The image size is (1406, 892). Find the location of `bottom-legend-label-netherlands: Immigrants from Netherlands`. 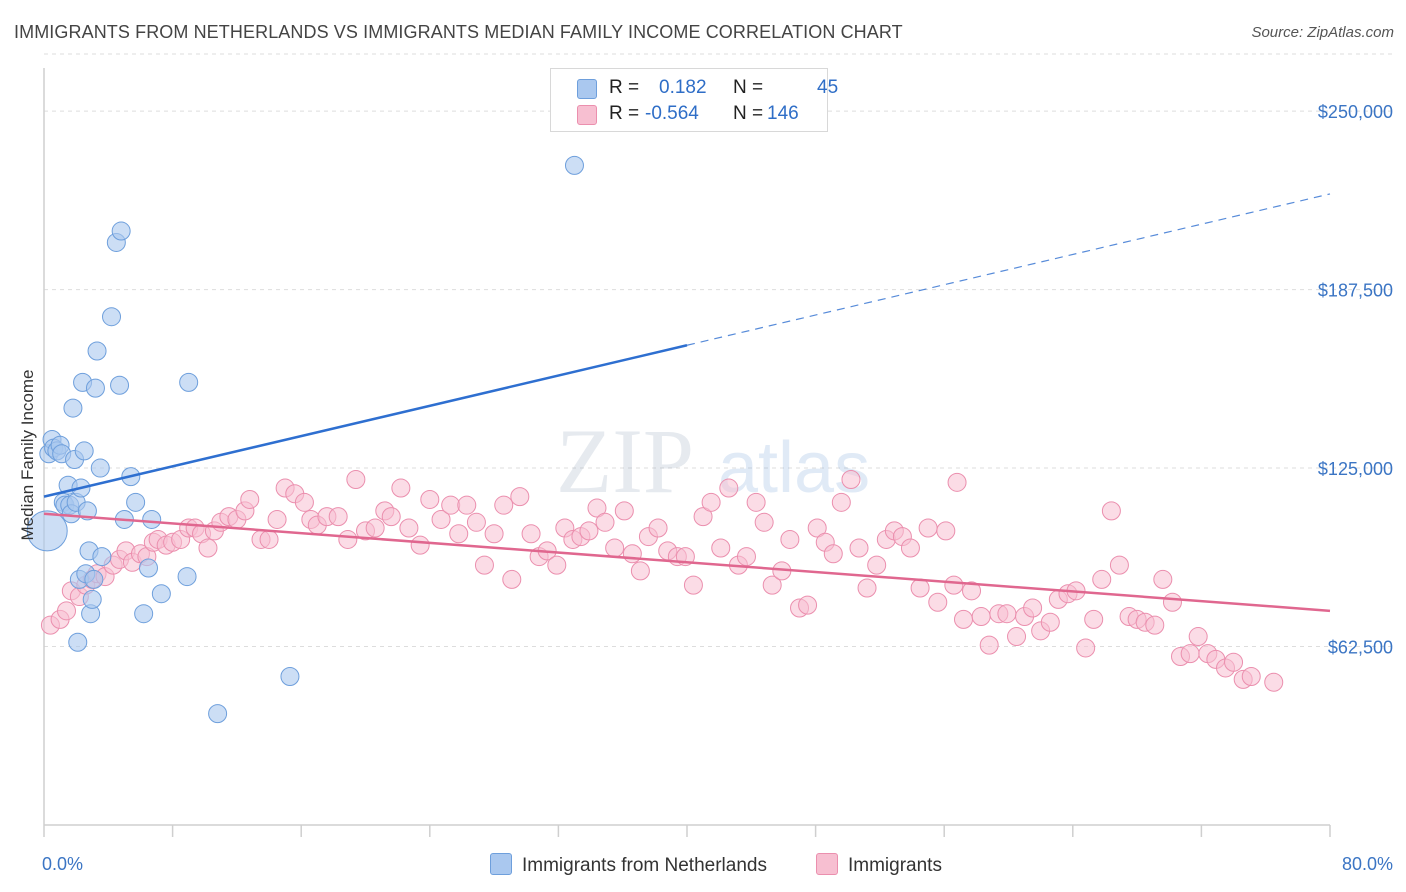

bottom-legend-label-netherlands: Immigrants from Netherlands is located at coordinates (644, 865).